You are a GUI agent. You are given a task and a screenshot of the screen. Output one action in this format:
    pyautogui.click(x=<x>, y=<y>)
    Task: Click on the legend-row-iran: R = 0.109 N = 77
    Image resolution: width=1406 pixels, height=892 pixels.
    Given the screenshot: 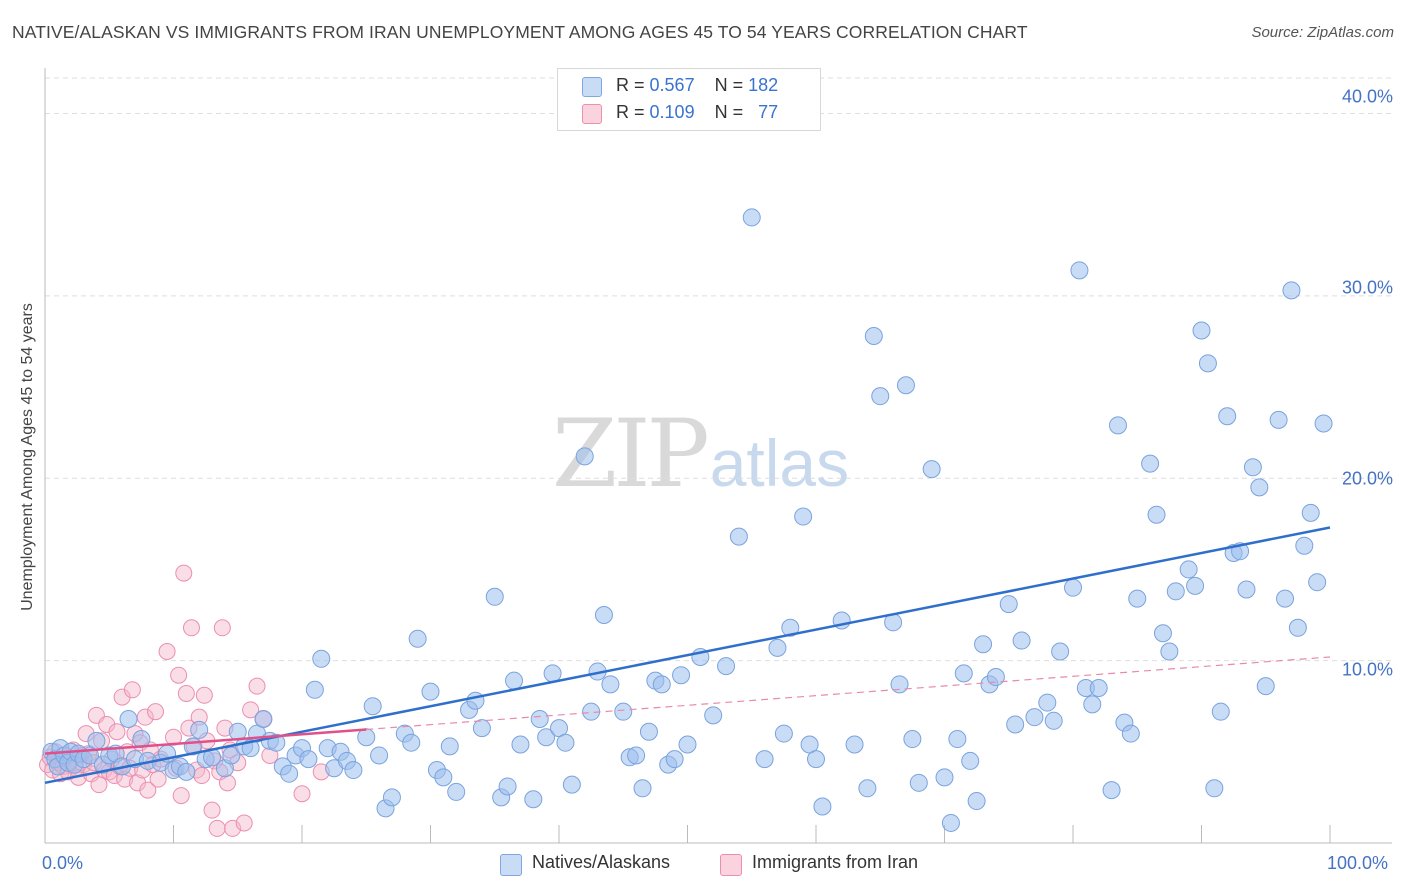 What is the action you would take?
    pyautogui.click(x=692, y=114)
    